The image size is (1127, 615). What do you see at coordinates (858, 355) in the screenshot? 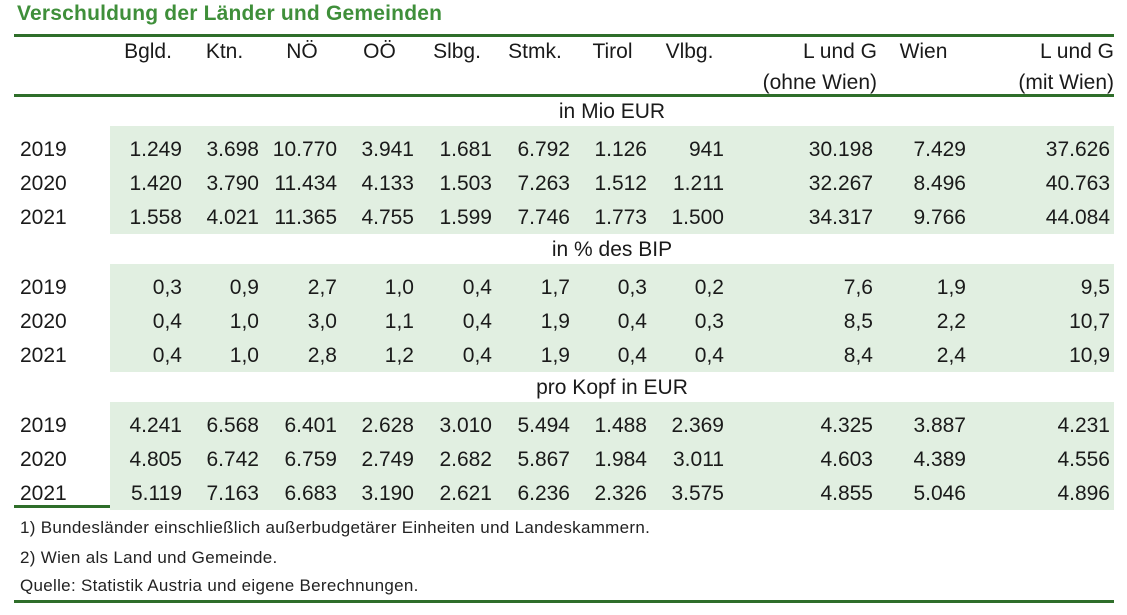
I see `table-cell: 8,4` at bounding box center [858, 355].